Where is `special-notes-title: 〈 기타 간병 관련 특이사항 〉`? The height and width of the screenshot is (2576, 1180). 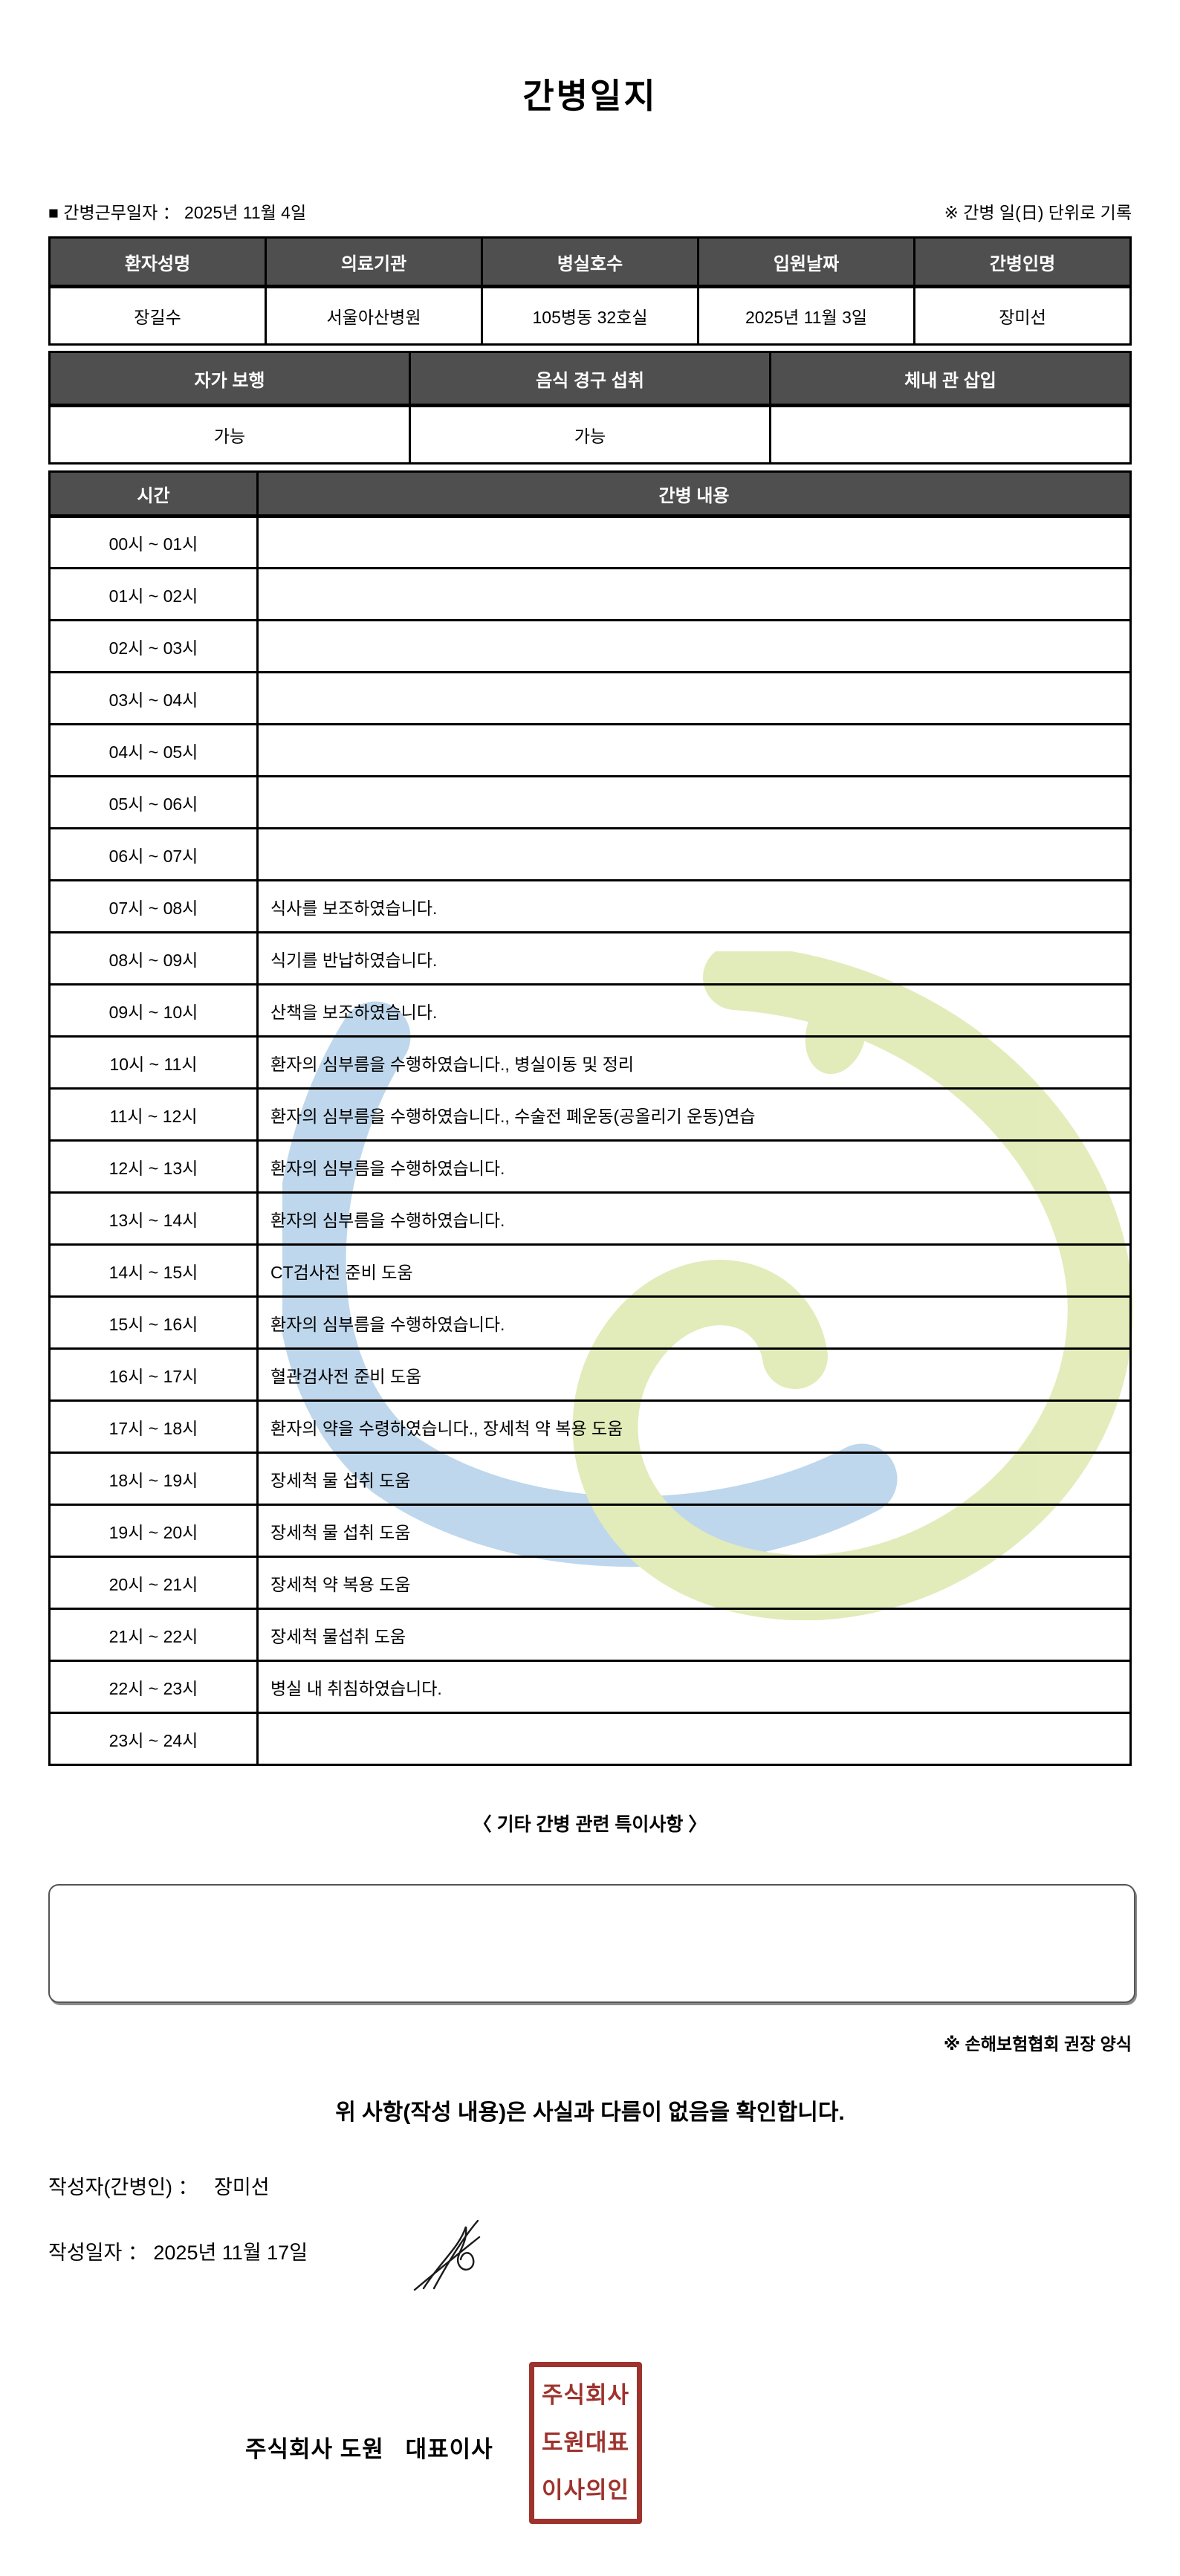
special-notes-title: 〈 기타 간병 관련 특이사항 〉 is located at coordinates (590, 1824).